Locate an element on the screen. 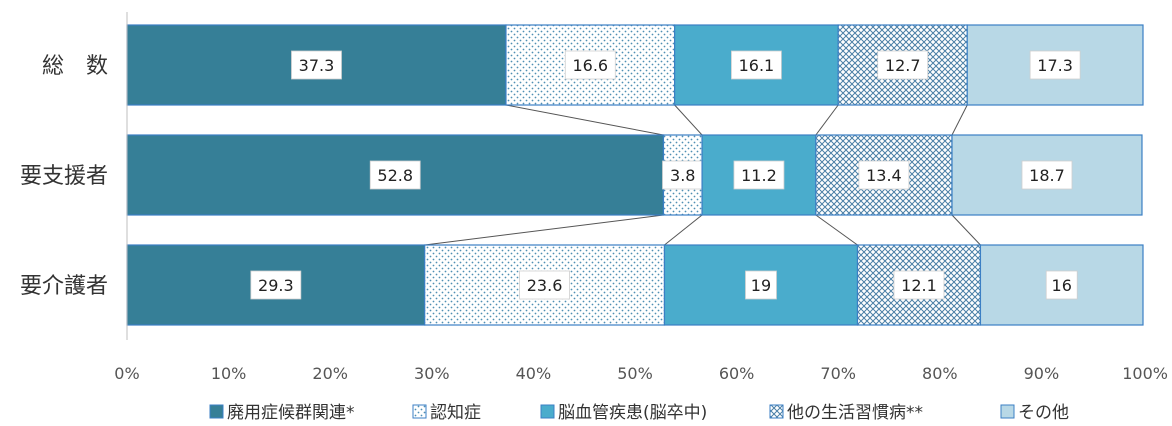  data-label: 29.3 is located at coordinates (276, 285).